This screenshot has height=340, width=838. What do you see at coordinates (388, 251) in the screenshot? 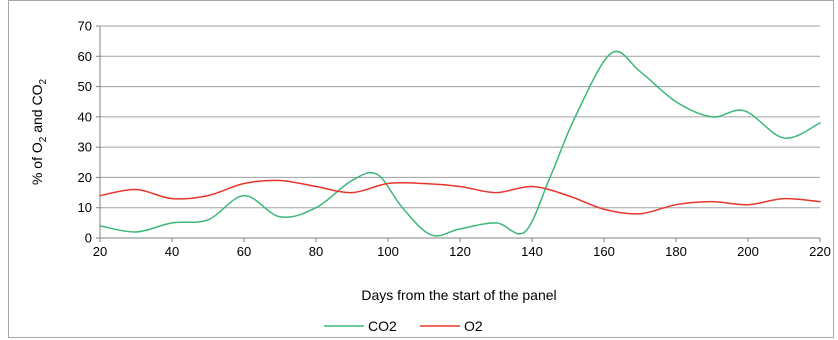
I see `x-tick-label: 100` at bounding box center [388, 251].